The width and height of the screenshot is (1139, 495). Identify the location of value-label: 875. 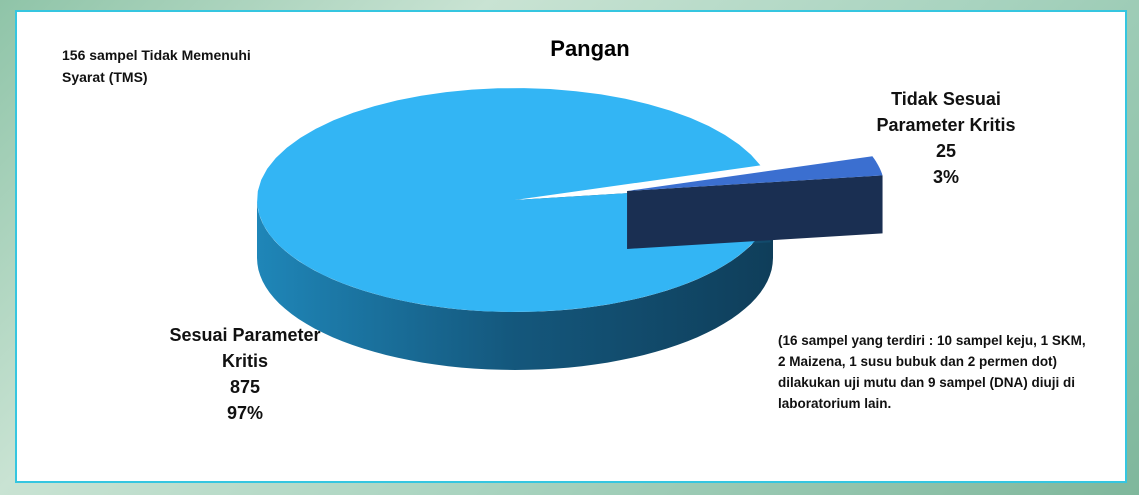
(245, 387).